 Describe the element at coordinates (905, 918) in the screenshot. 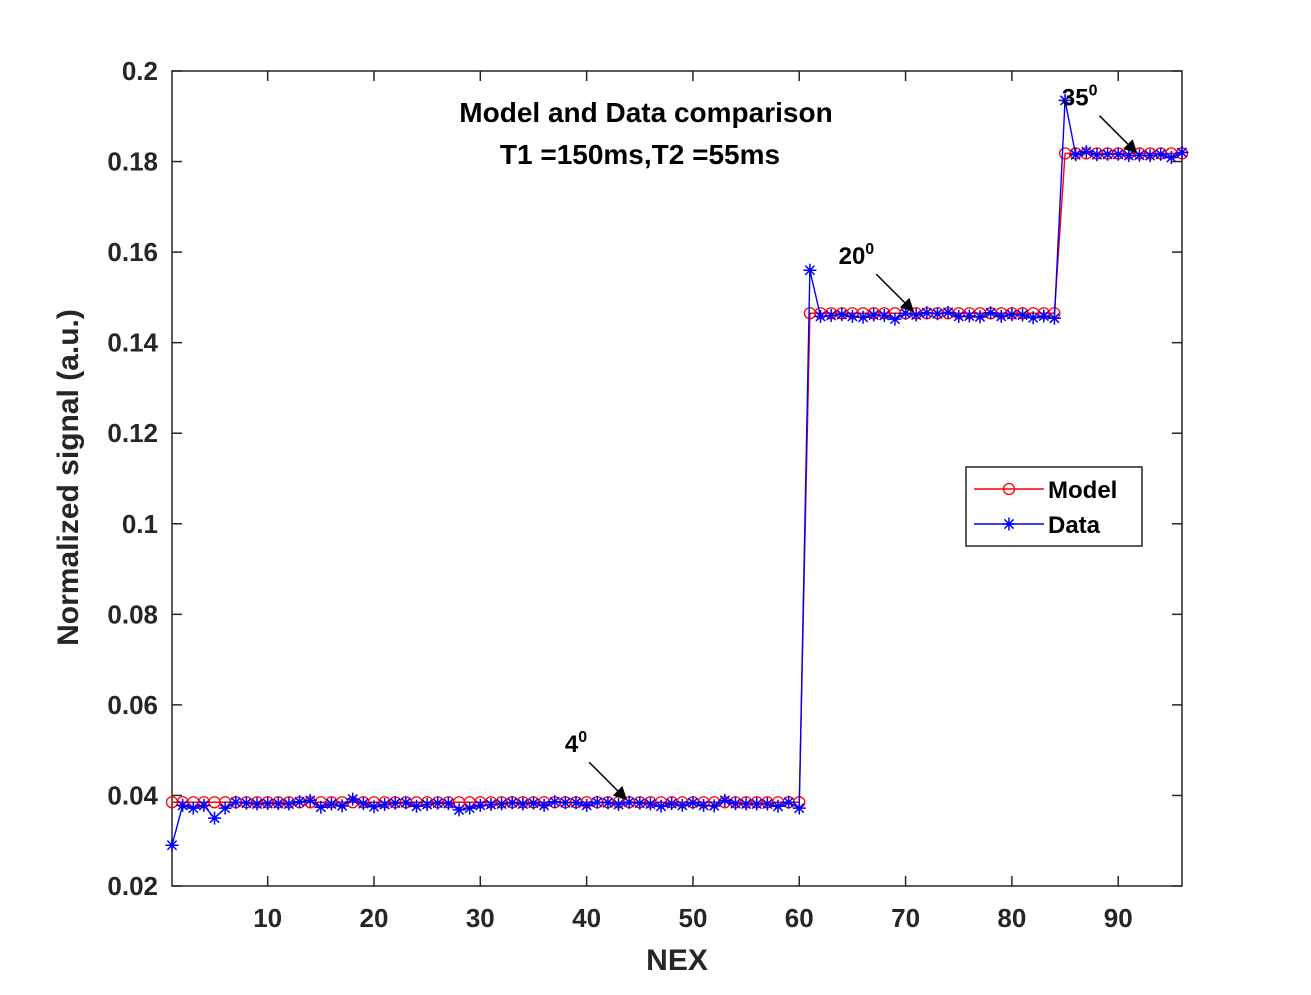

I see `x-tick-label: 70` at that location.